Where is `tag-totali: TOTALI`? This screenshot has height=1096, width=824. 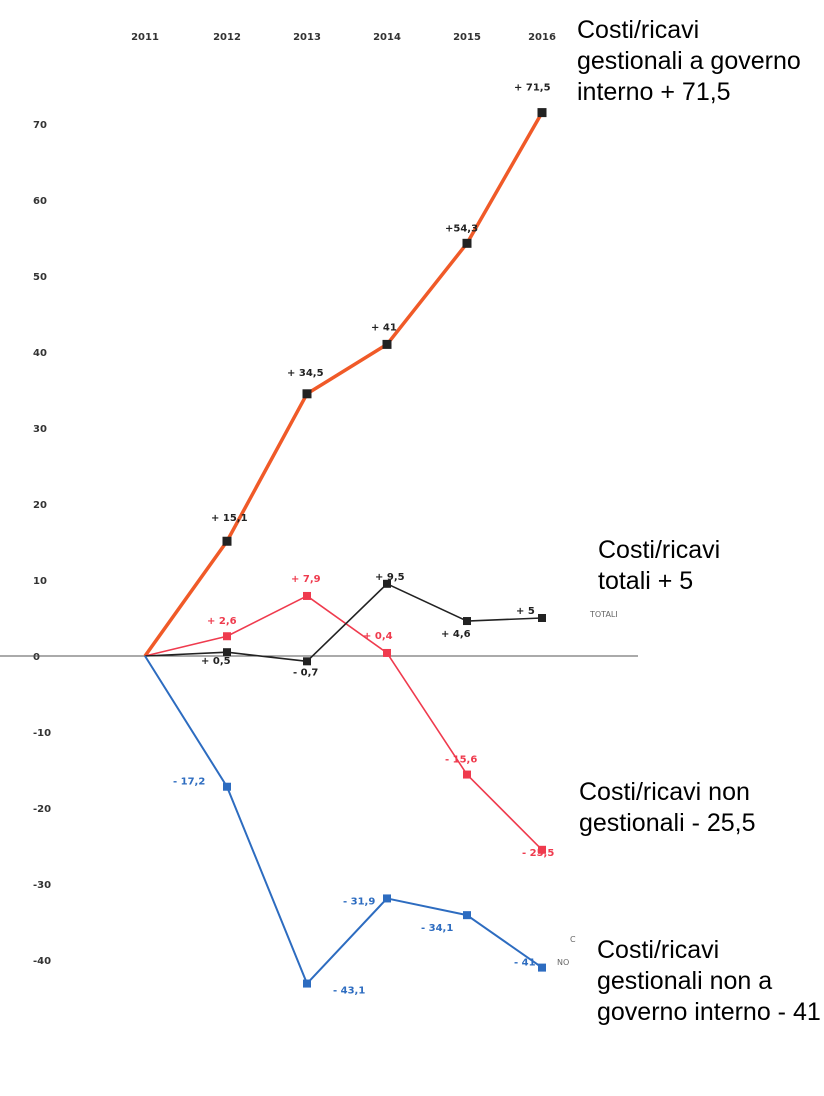
tag-totali: TOTALI is located at coordinates (604, 614).